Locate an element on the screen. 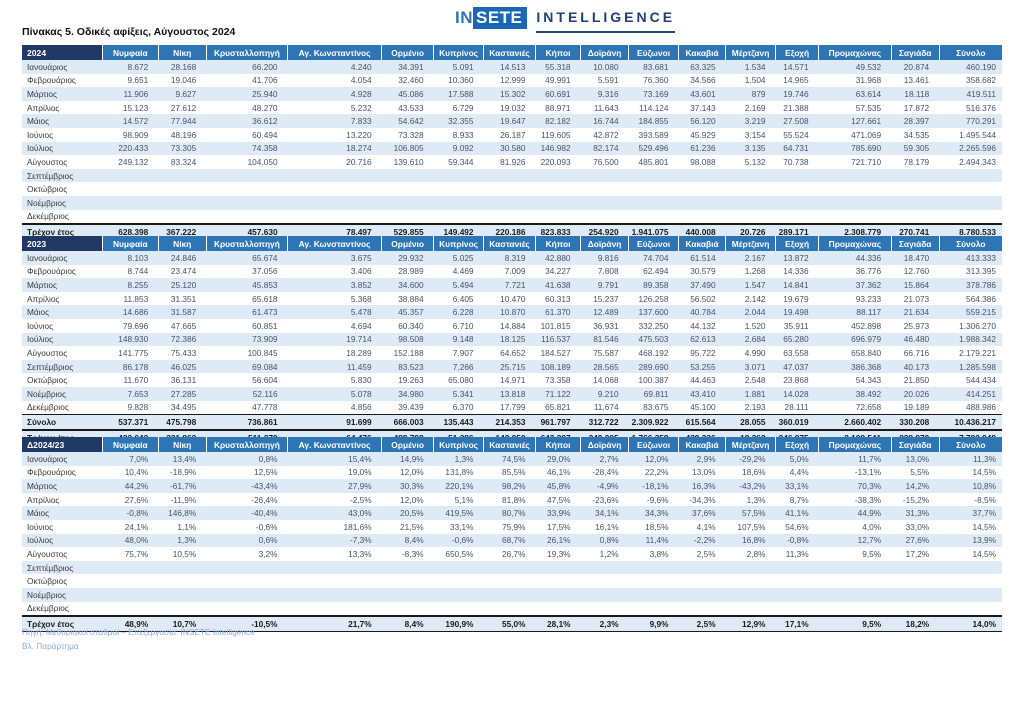 The height and width of the screenshot is (713, 1024). cell-value: 48,9% is located at coordinates (130, 623).